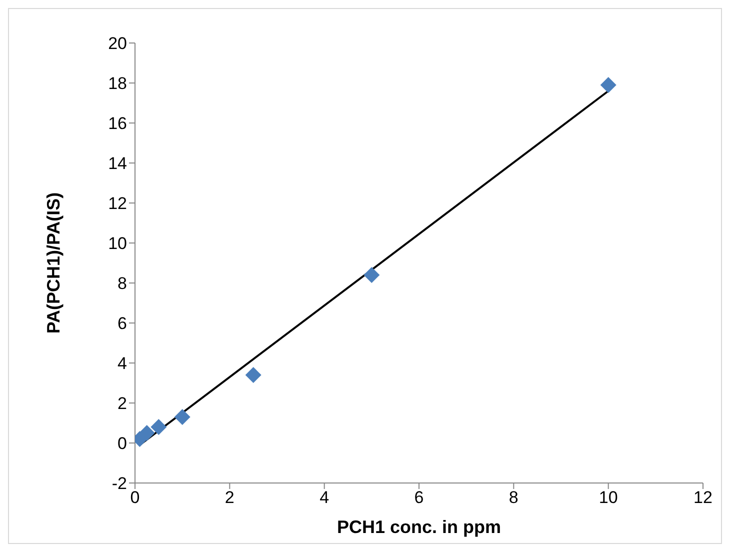 This screenshot has width=730, height=552. Describe the element at coordinates (122, 364) in the screenshot. I see `y-tick-label: 4` at that location.